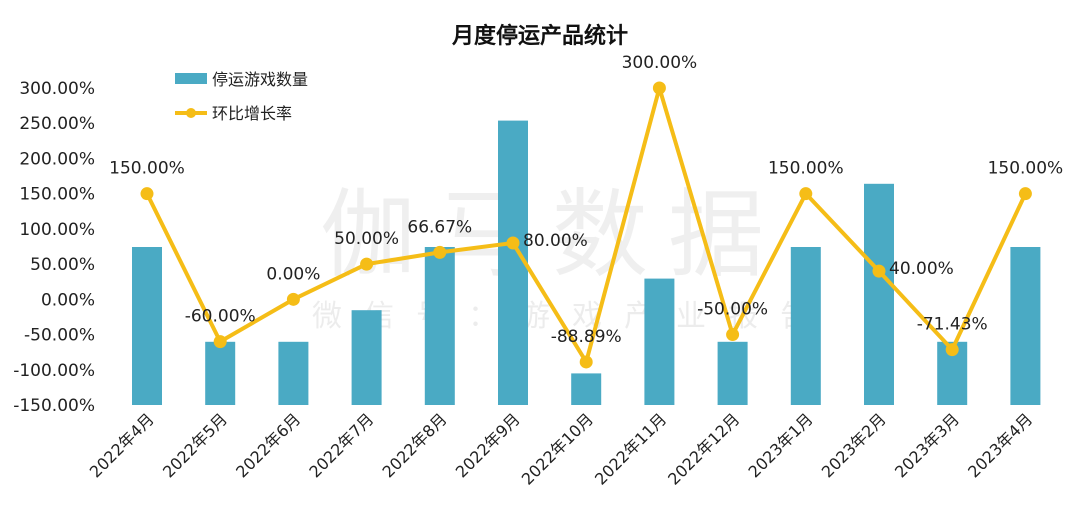 The width and height of the screenshot is (1080, 510). Describe the element at coordinates (341, 445) in the screenshot. I see `x-tick-label: 2022年7月` at that location.